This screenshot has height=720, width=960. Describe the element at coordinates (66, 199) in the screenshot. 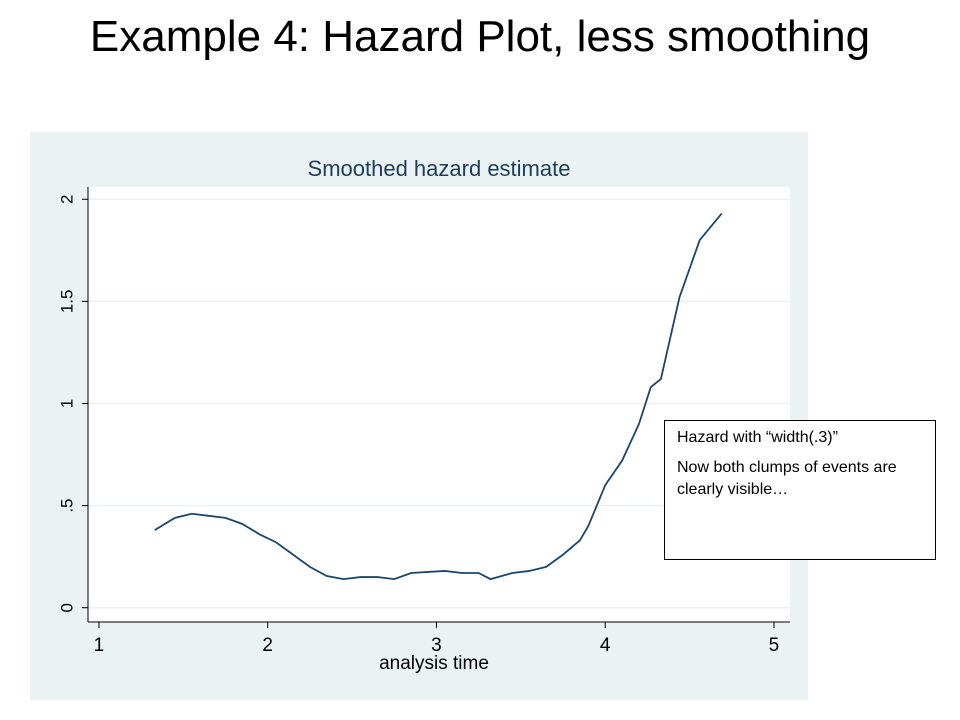

I see `y-tick-label: 2` at that location.